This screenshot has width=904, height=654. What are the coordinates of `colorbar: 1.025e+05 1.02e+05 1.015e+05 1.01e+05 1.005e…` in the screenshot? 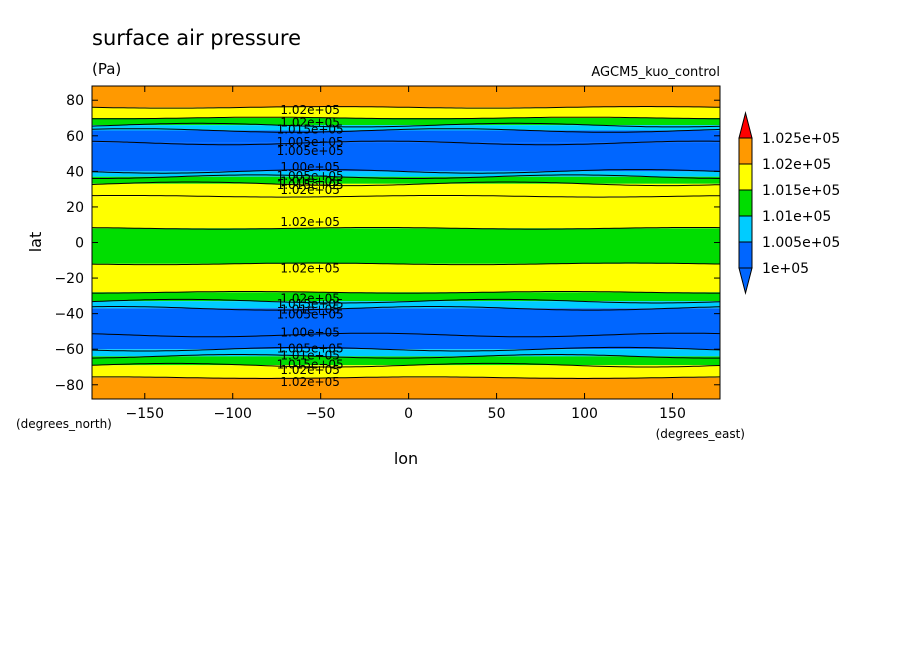 It's located at (789, 203).